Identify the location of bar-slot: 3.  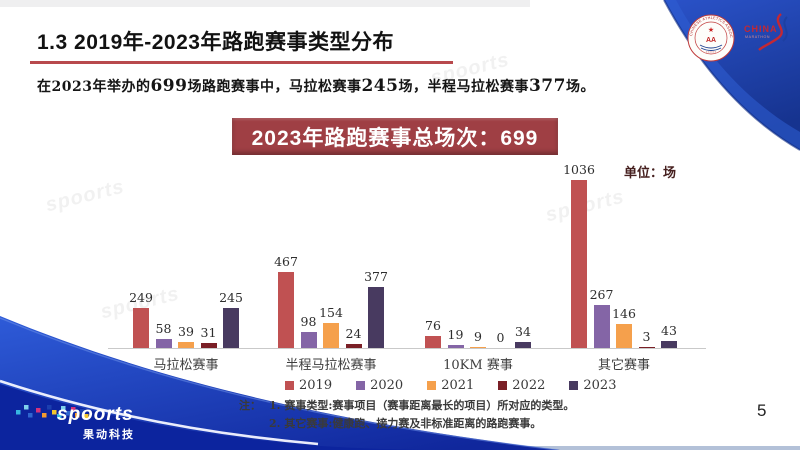
(646, 338).